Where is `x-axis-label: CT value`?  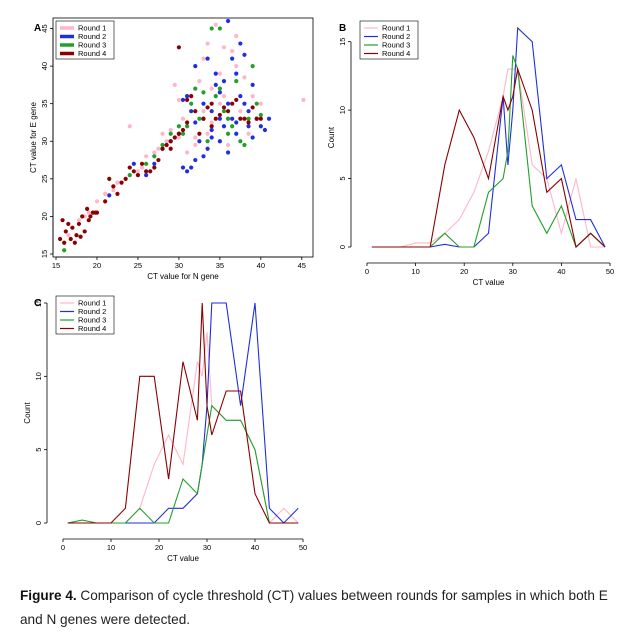
x-axis-label: CT value is located at coordinates (183, 558).